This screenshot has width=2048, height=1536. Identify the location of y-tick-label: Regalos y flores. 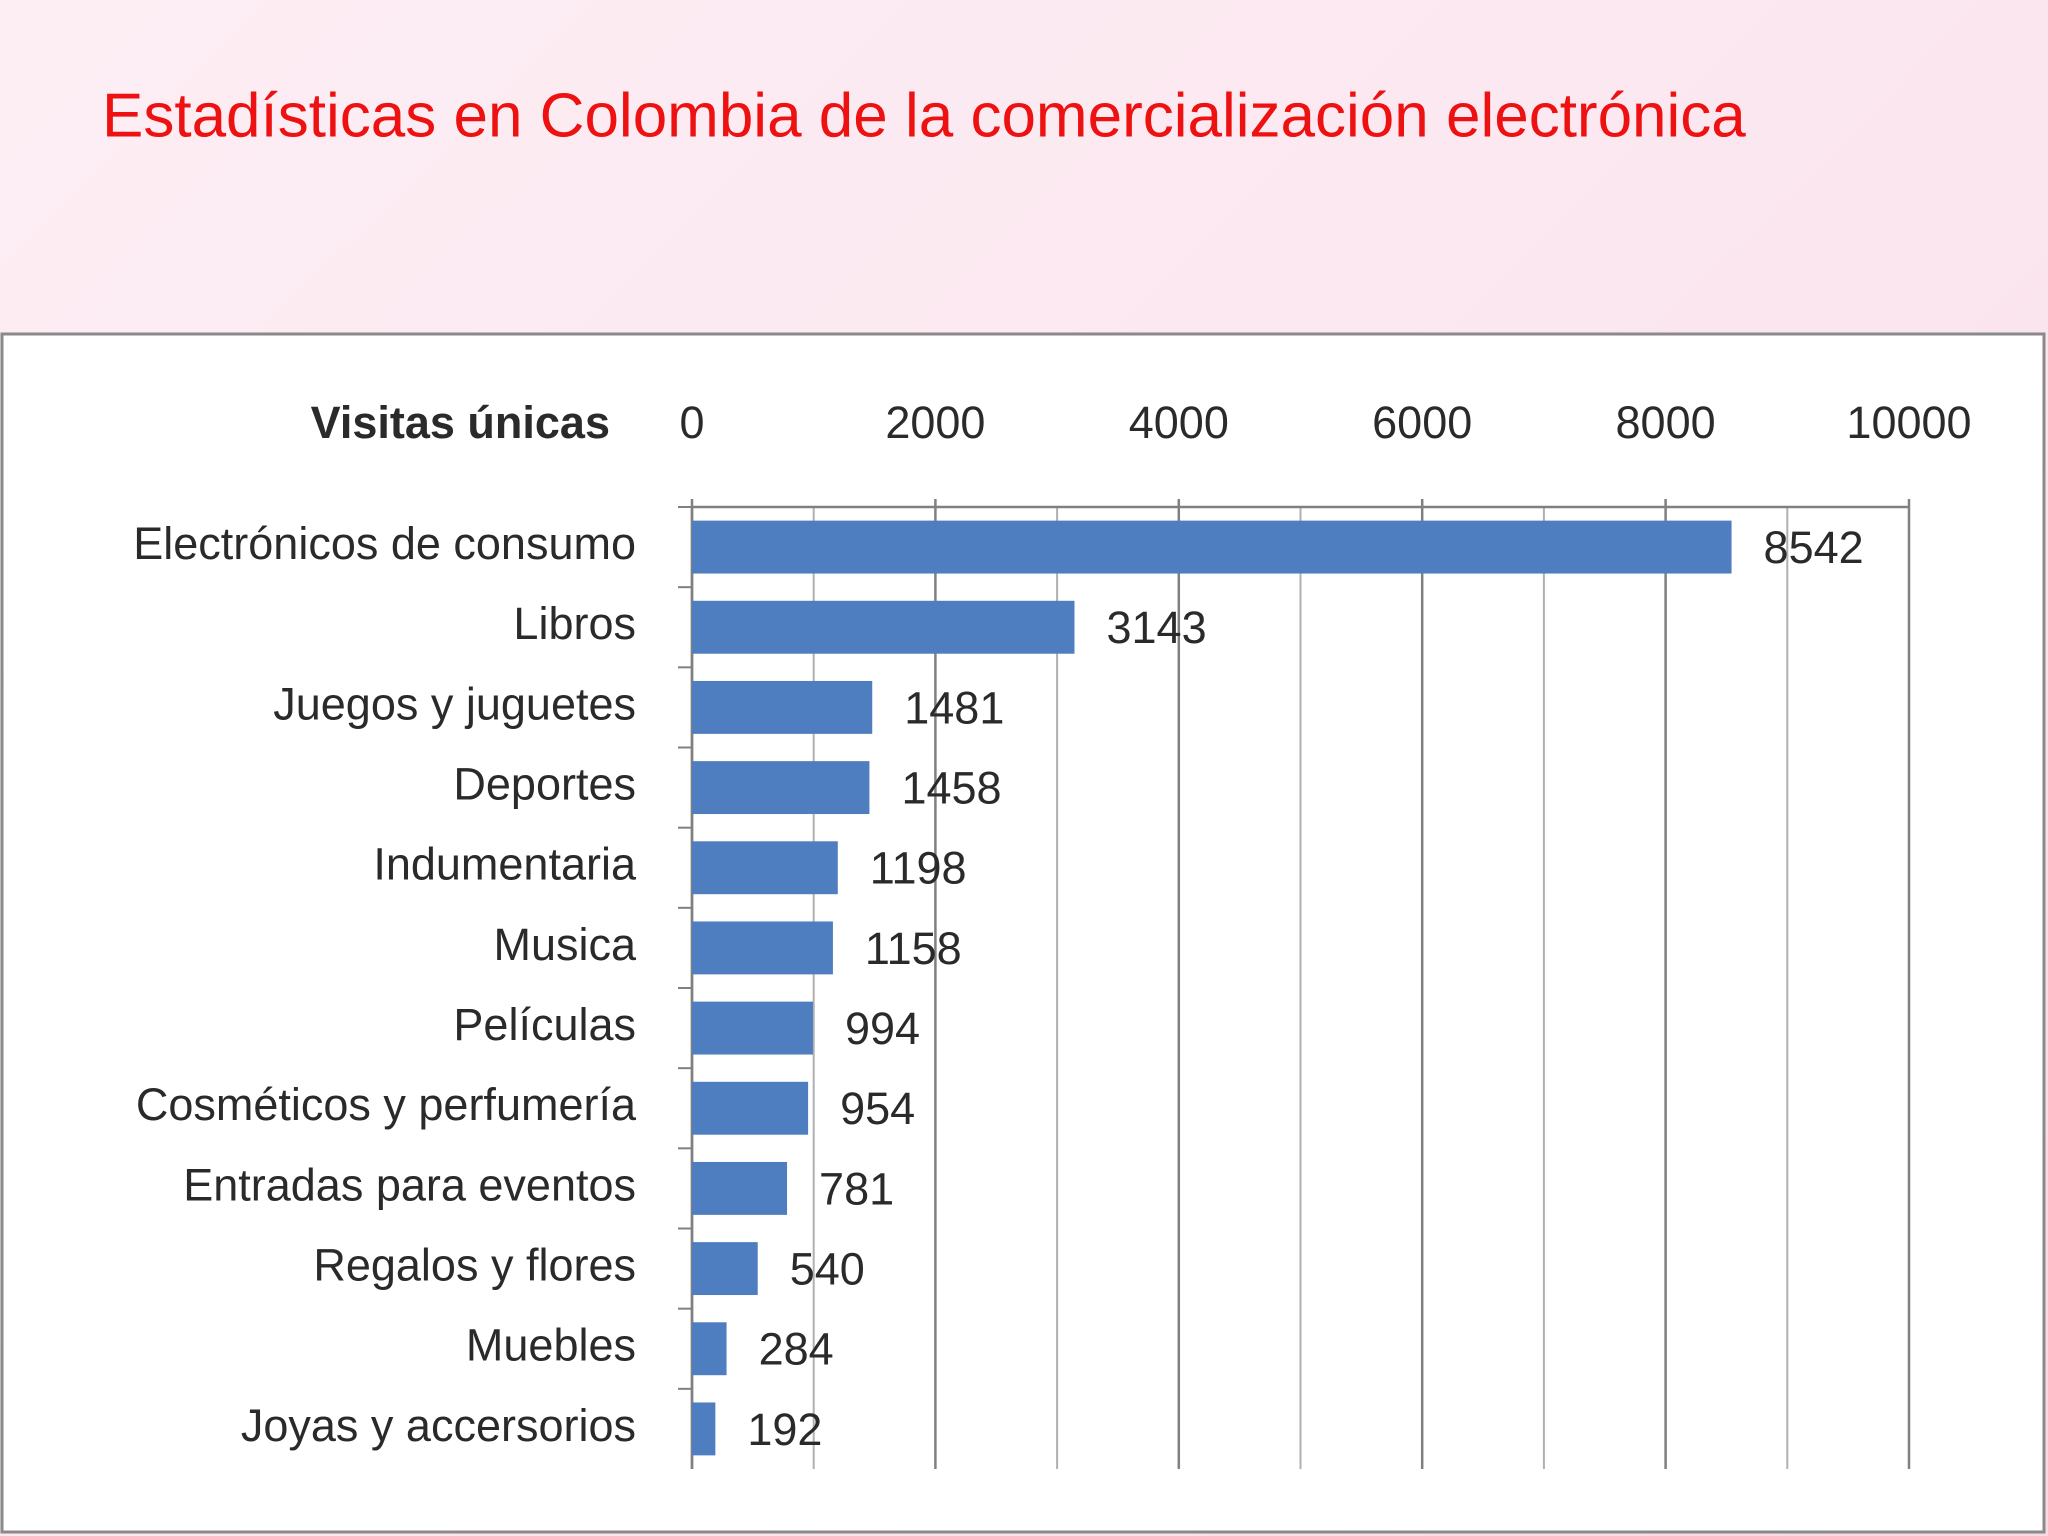
(474, 1264).